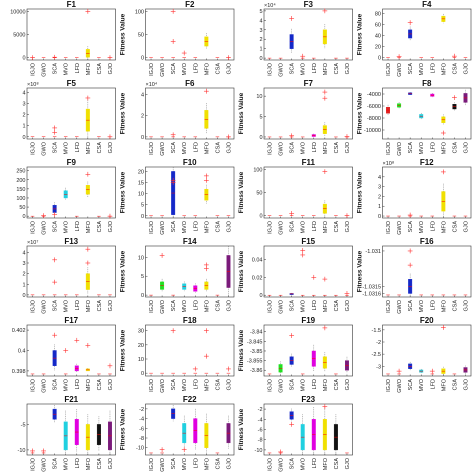 The width and height of the screenshot is (474, 474). I want to click on panel-title: F21, so click(71, 399).